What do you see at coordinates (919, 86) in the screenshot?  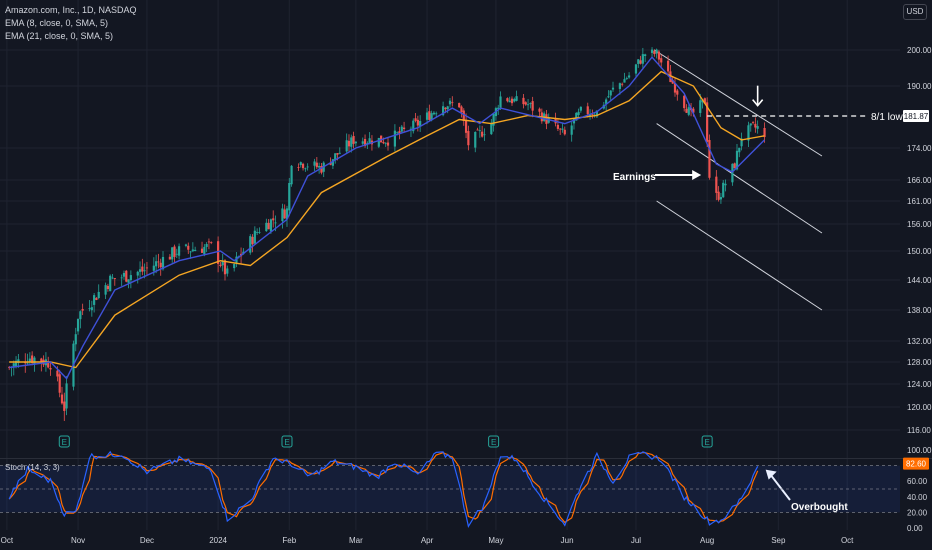 I see `price-tick-label: 190.00` at bounding box center [919, 86].